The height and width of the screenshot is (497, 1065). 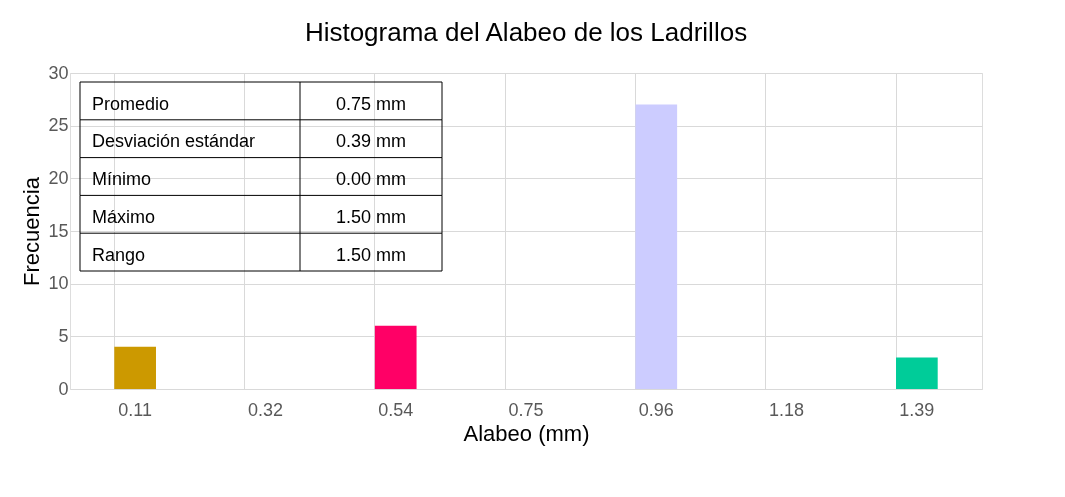 I want to click on y-tick-label: 25, so click(x=58, y=125).